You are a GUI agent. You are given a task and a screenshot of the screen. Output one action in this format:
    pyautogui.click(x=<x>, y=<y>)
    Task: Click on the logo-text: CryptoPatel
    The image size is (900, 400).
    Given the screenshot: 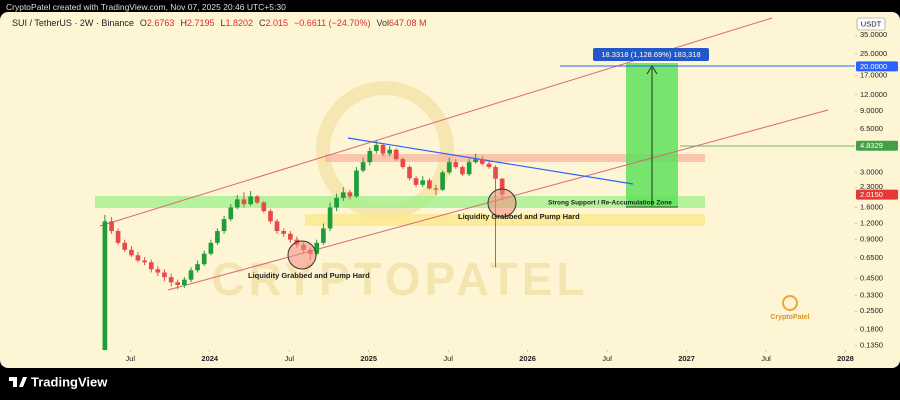 What is the action you would take?
    pyautogui.click(x=789, y=317)
    